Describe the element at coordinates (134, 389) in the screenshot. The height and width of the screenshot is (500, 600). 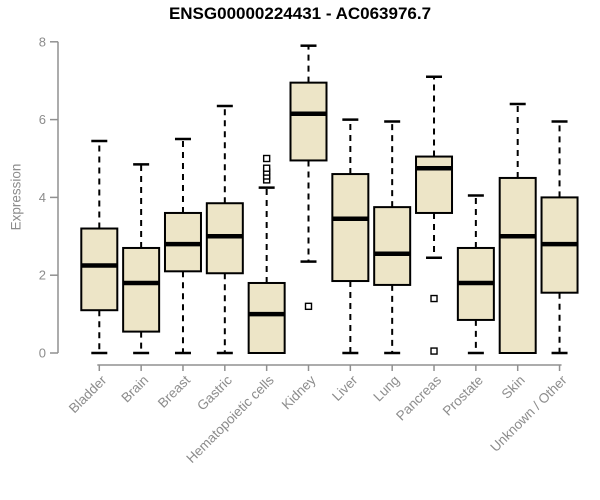
I see `x-category-label: Brain` at that location.